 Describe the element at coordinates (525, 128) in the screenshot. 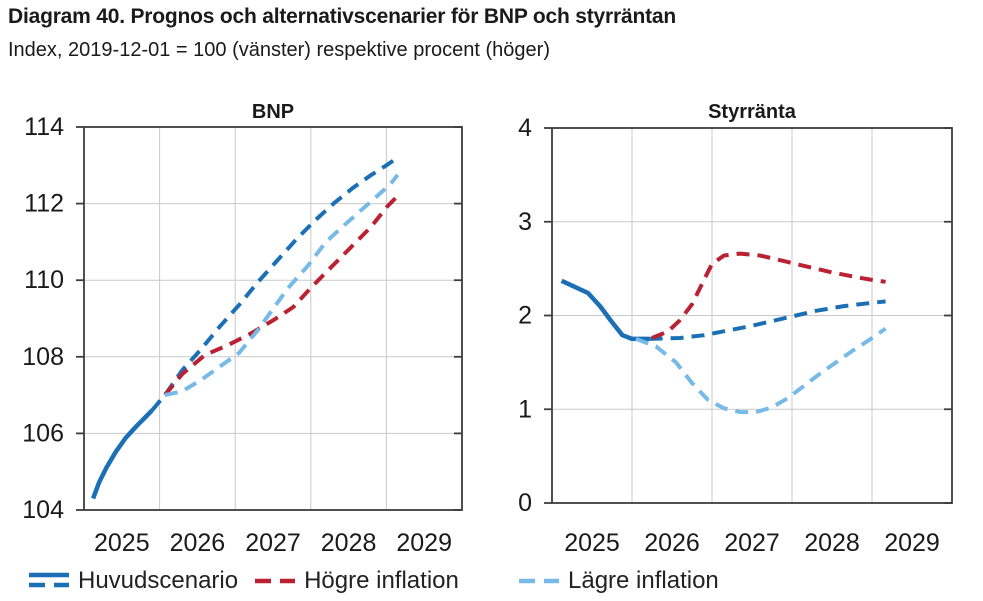

I see `y-tick-label: 4` at that location.